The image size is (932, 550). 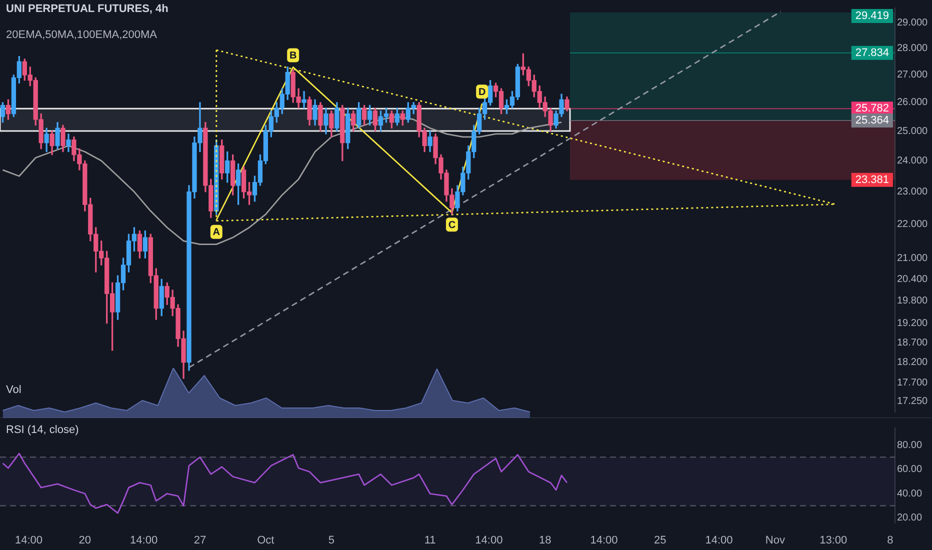 I want to click on y-tick-label: 22.000, so click(x=912, y=224).